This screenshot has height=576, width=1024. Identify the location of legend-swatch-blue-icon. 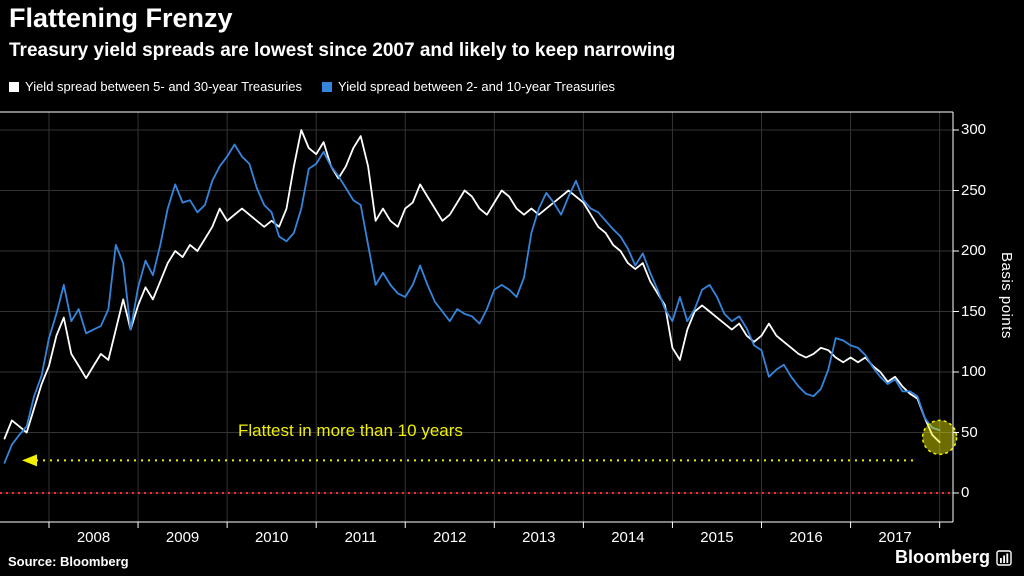
(327, 86).